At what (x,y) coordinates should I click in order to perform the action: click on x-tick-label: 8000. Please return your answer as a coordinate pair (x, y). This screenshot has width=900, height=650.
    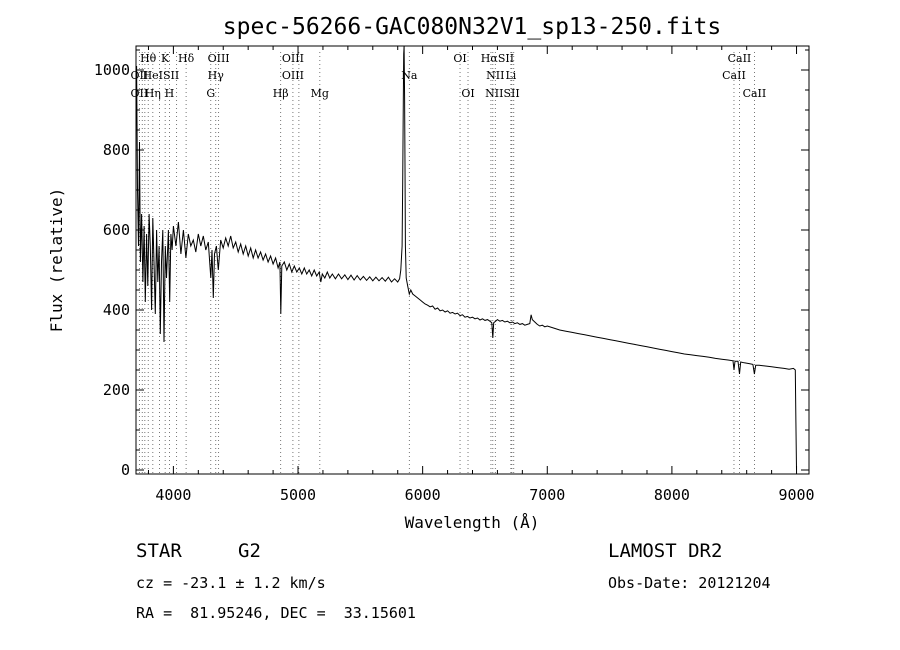
    Looking at the image, I should click on (672, 495).